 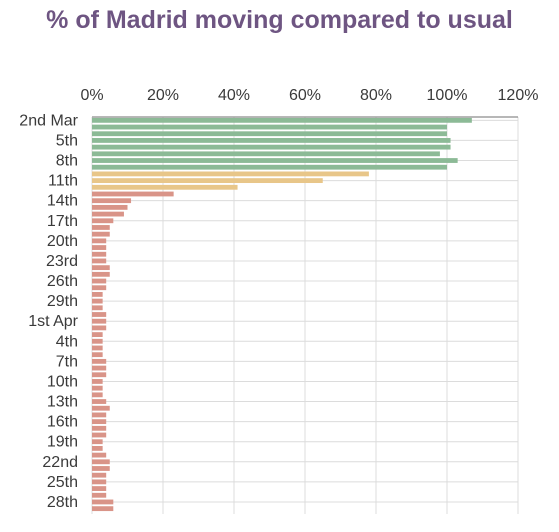 I want to click on chart-title: % of Madrid moving compared to usual, so click(x=279, y=20).